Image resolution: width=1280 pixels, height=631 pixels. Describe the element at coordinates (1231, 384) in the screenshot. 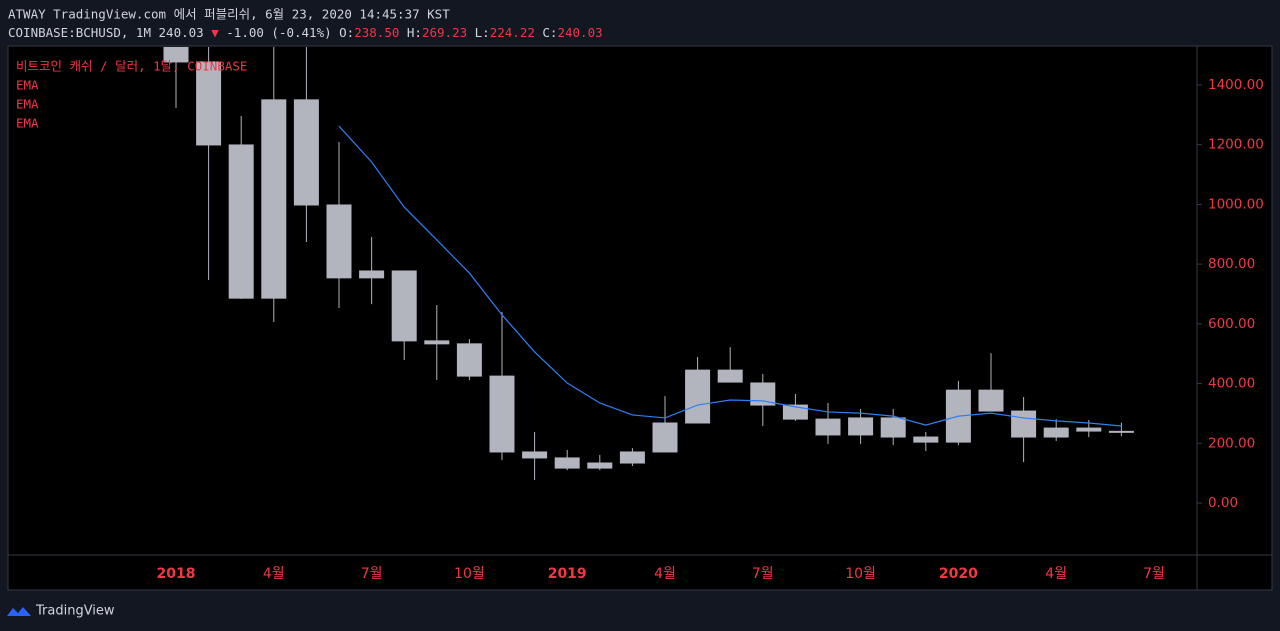

I see `y-tick-label: 400.00` at that location.